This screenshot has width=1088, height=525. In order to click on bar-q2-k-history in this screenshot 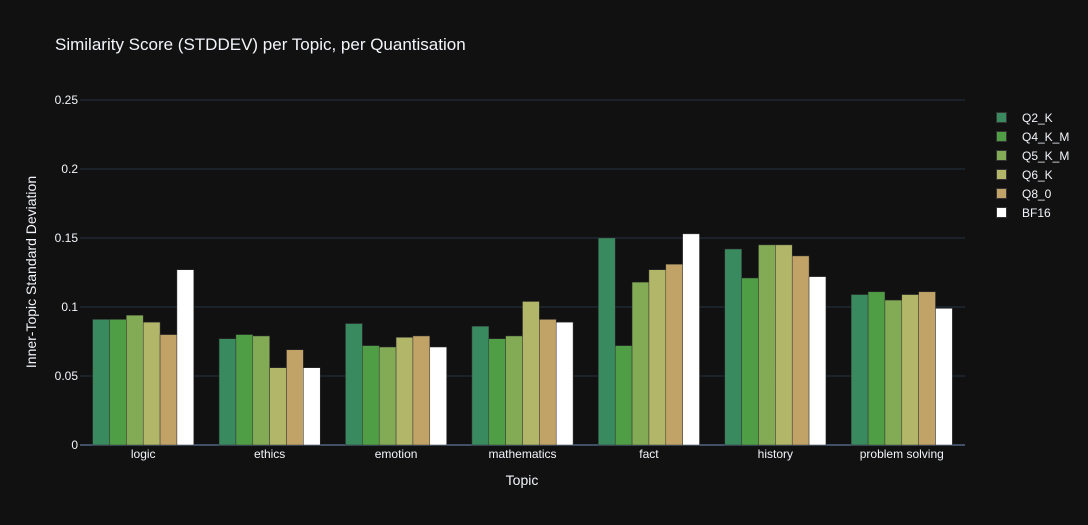, I will do `click(733, 347)`.